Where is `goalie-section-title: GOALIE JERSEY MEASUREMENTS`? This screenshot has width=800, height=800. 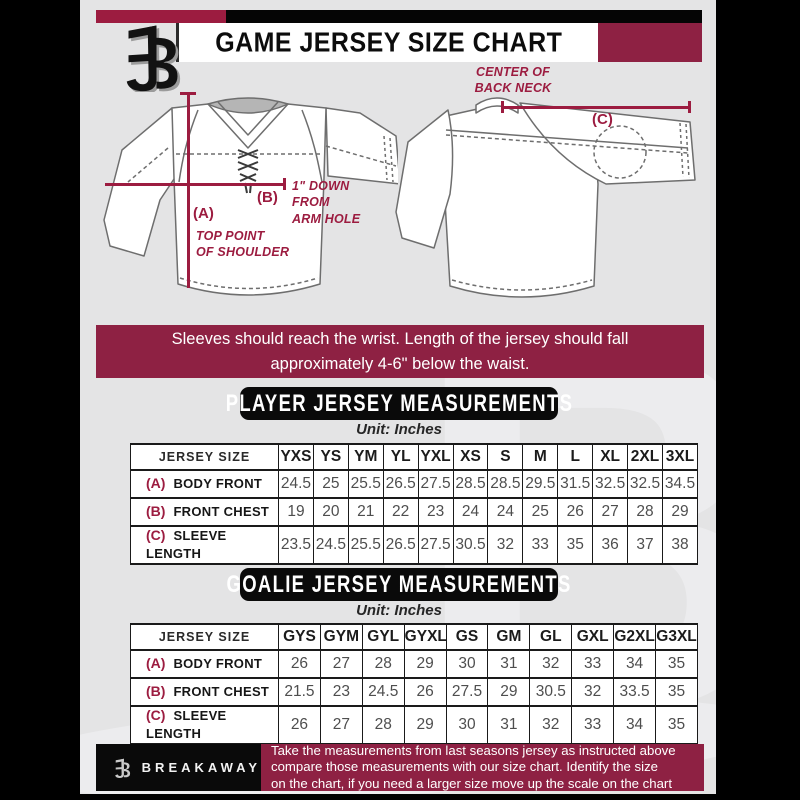 goalie-section-title: GOALIE JERSEY MEASUREMENTS is located at coordinates (398, 584).